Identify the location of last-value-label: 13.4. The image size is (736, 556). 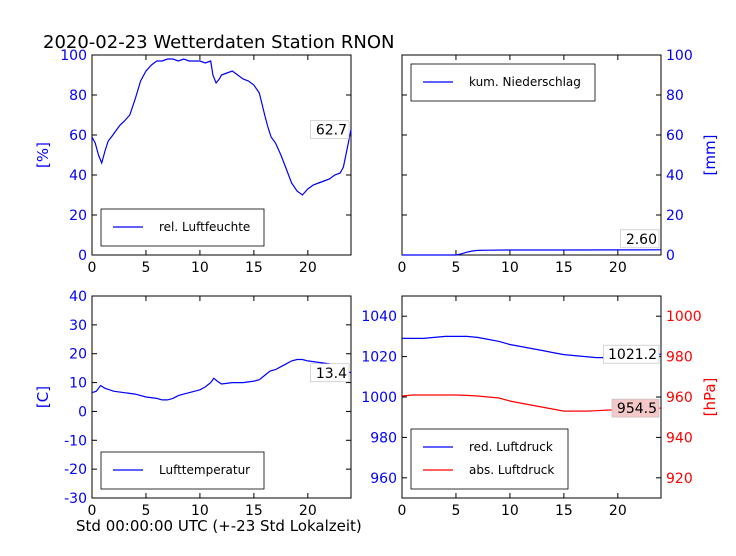
(331, 374).